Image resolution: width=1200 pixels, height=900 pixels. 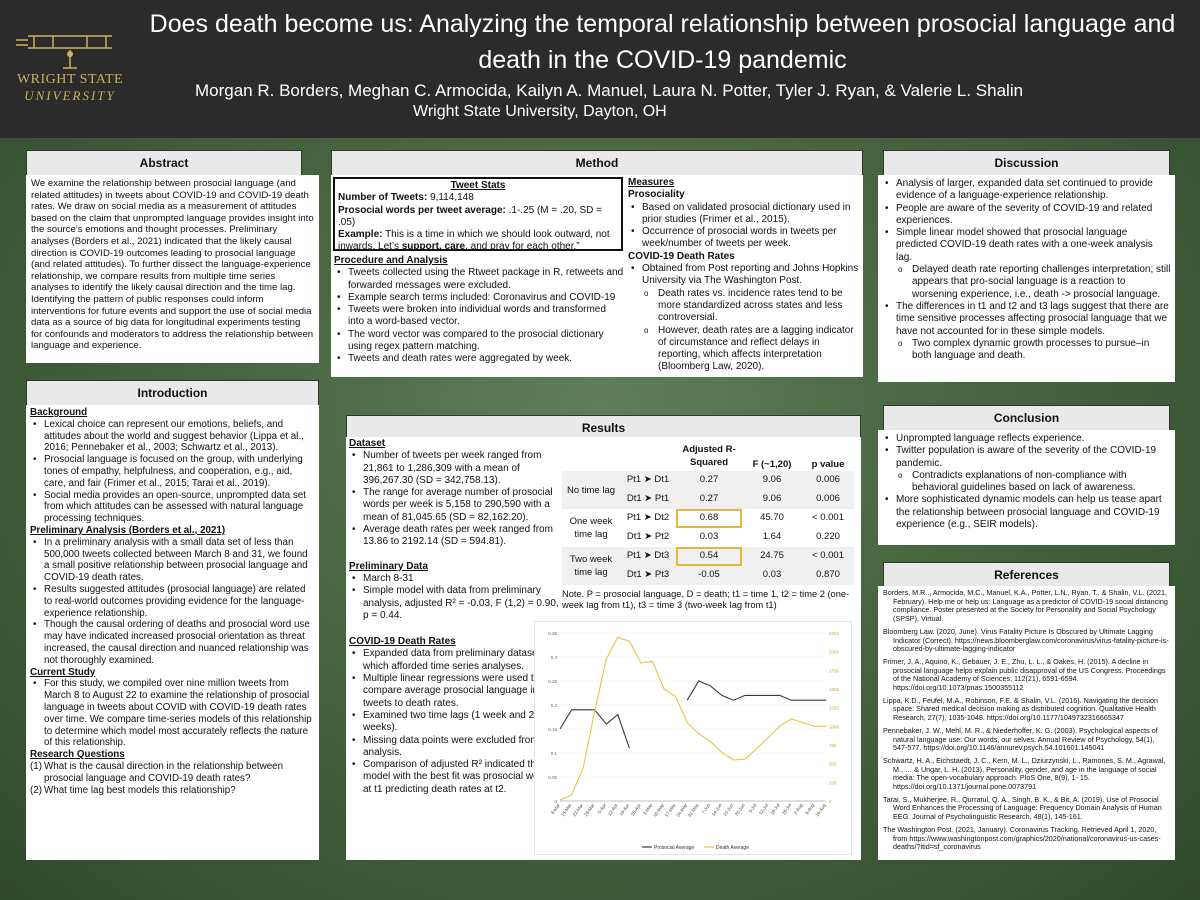 I want to click on y-left-tick-label: 0.25, so click(x=552, y=681).